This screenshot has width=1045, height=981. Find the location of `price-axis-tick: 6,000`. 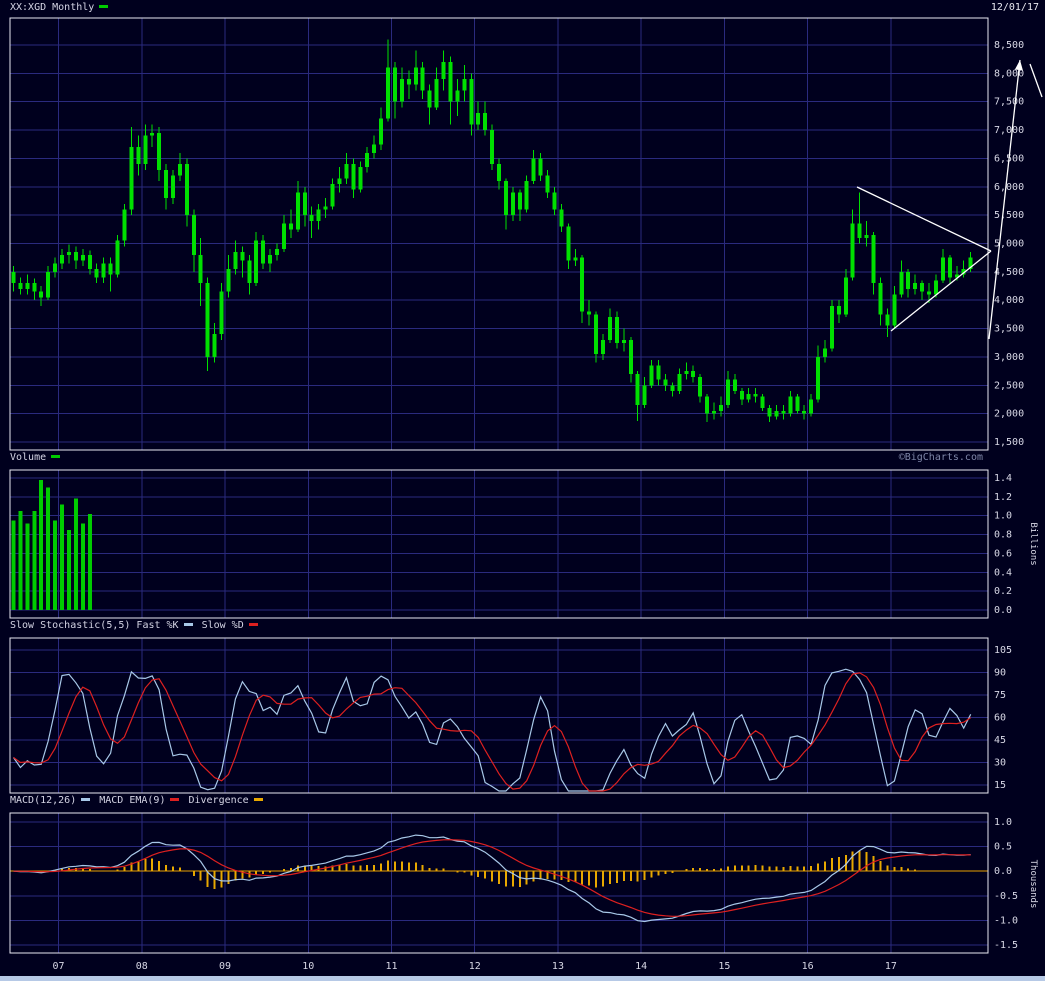

price-axis-tick: 6,000 is located at coordinates (1009, 187).